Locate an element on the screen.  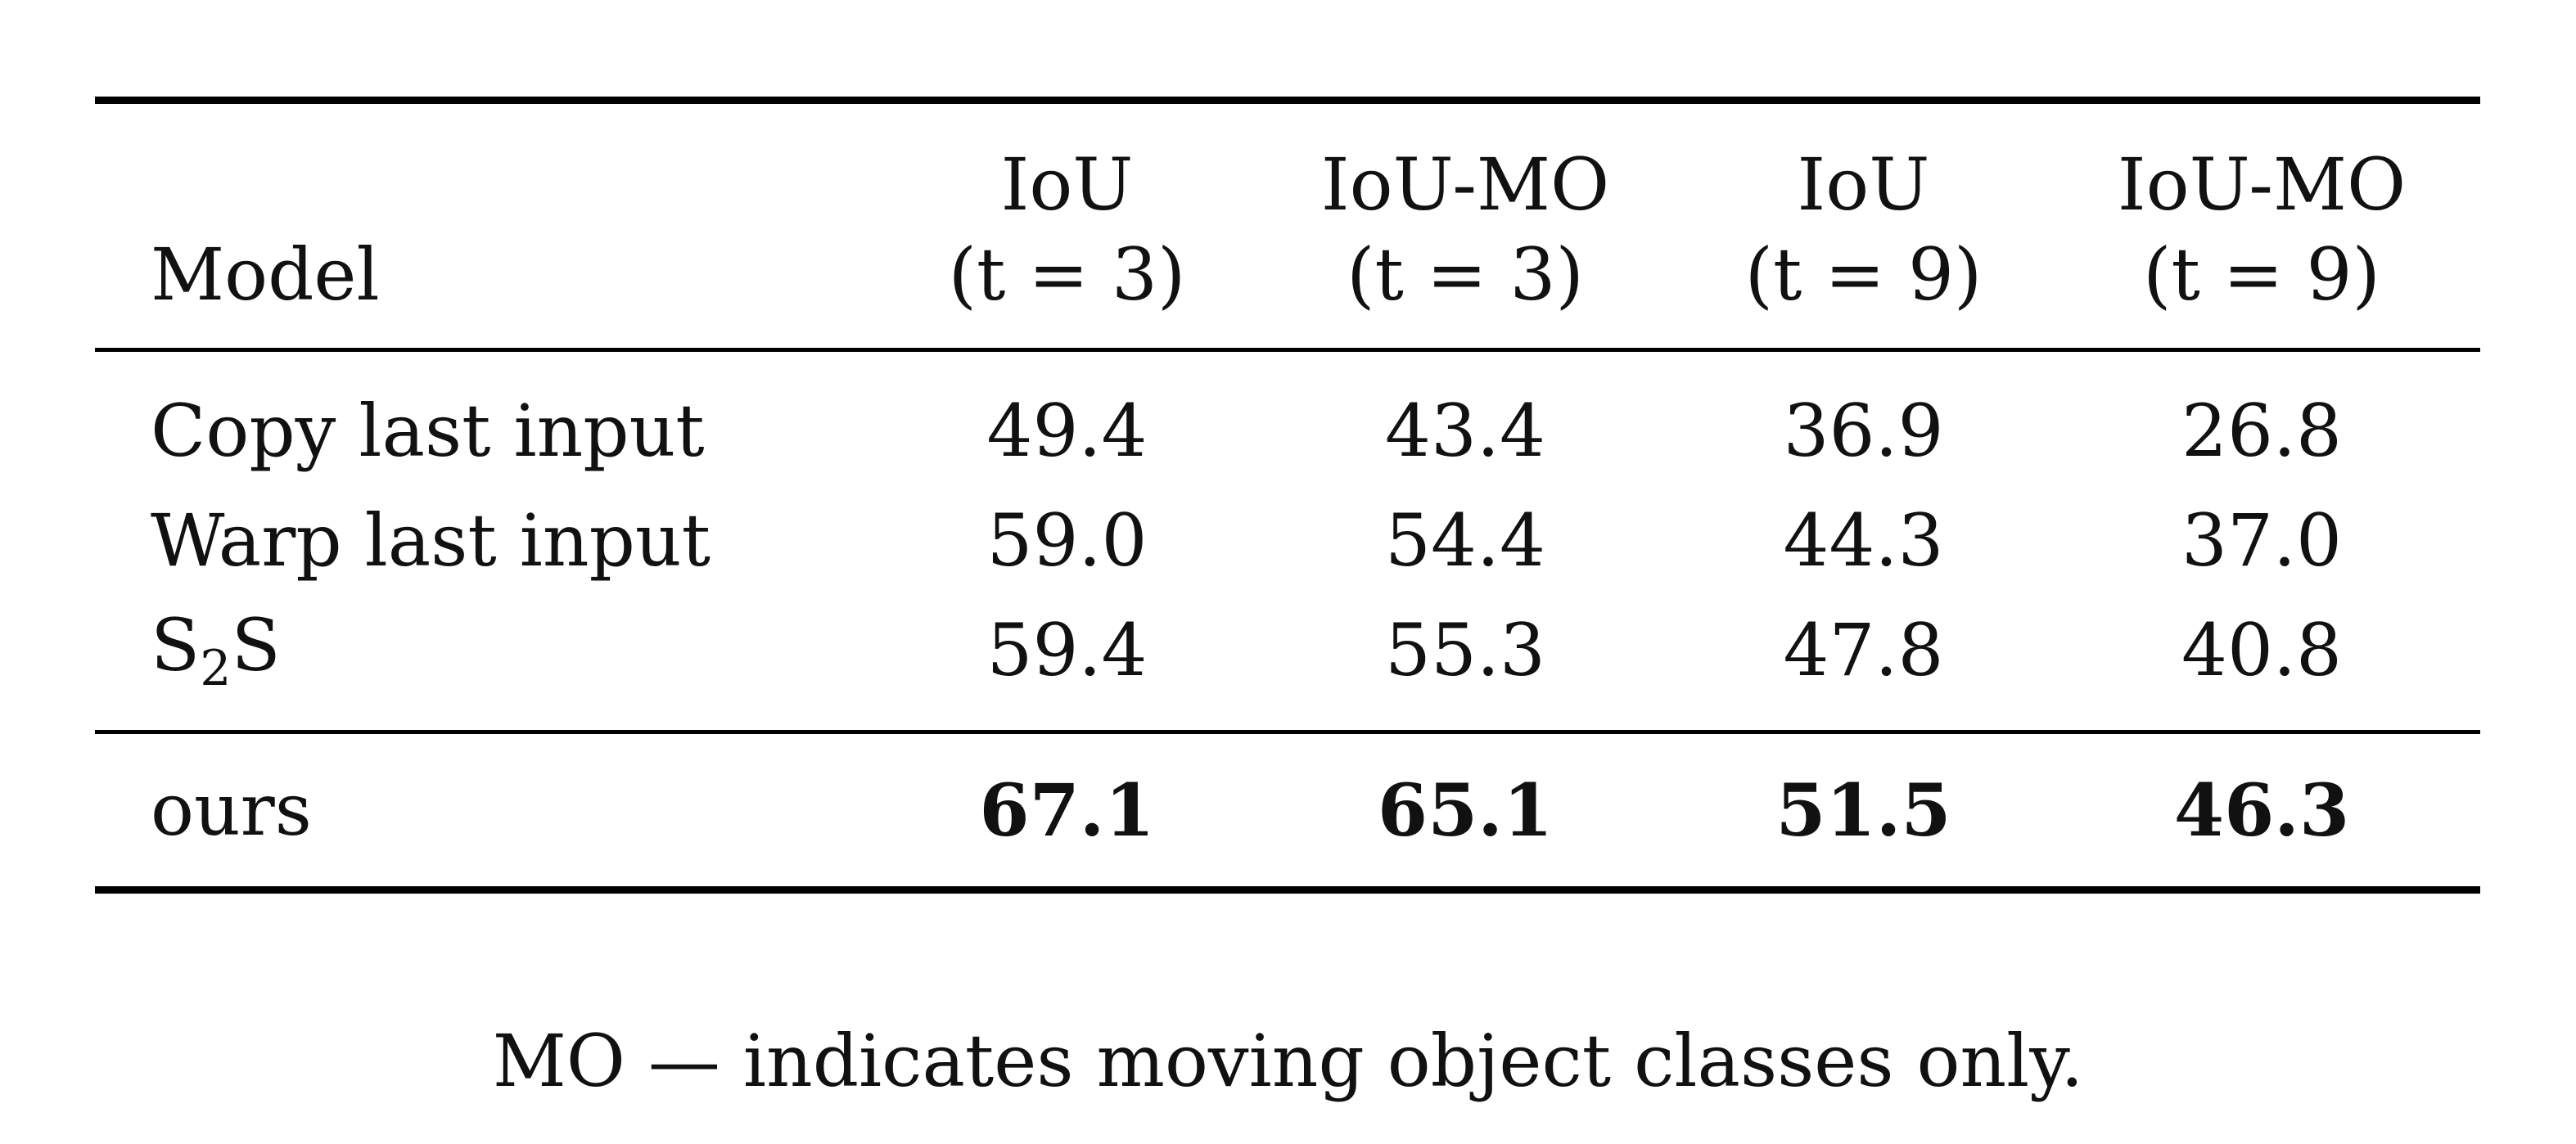
ours-rows: ours 67.1 65.1 51.5 46.3 is located at coordinates (1287, 811).